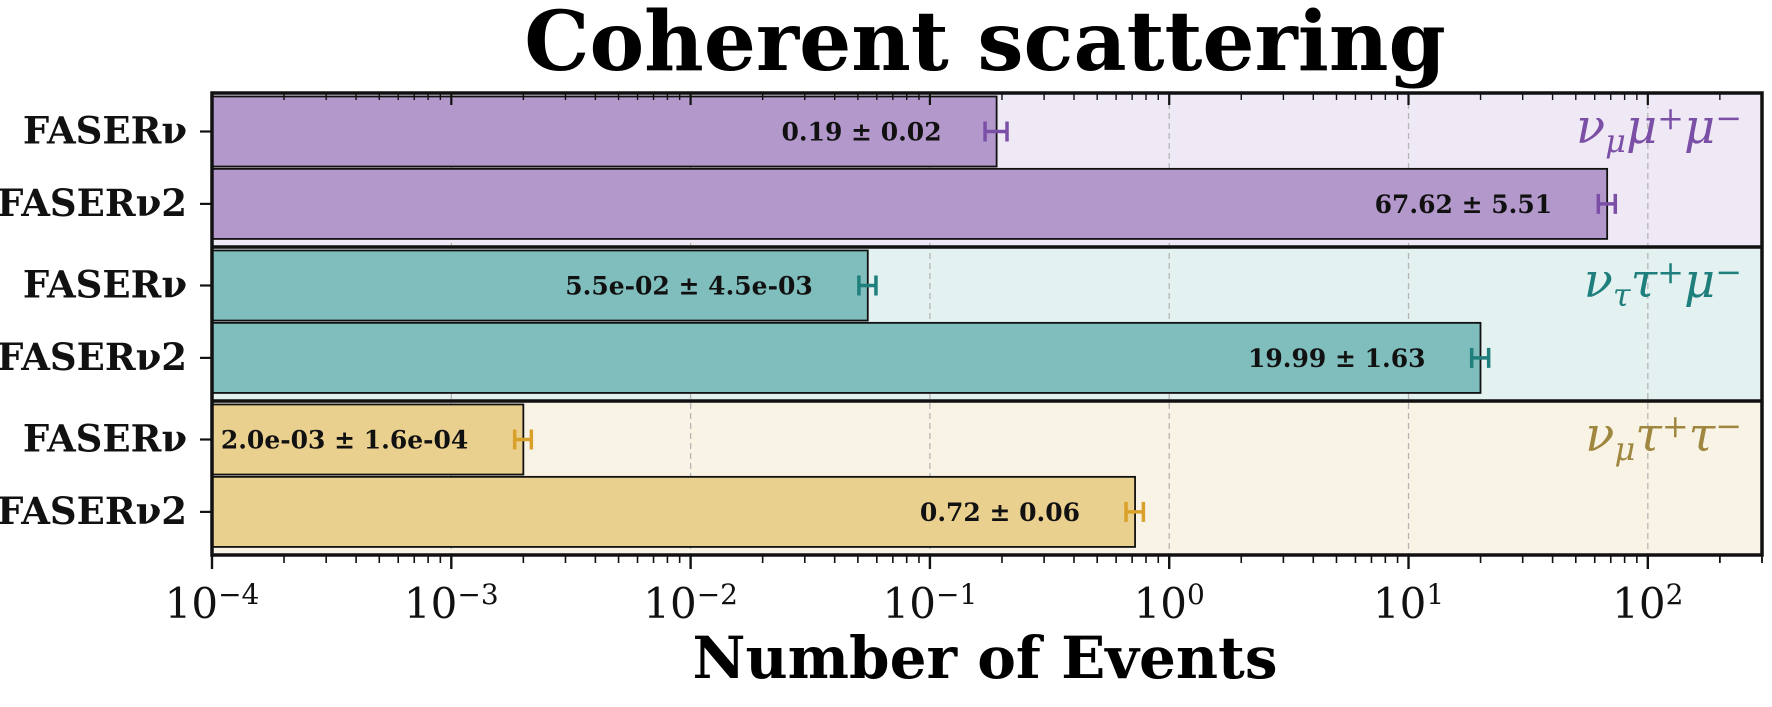 The image size is (1772, 707). Describe the element at coordinates (1169, 603) in the screenshot. I see `x-tick-label: 10⁰` at that location.